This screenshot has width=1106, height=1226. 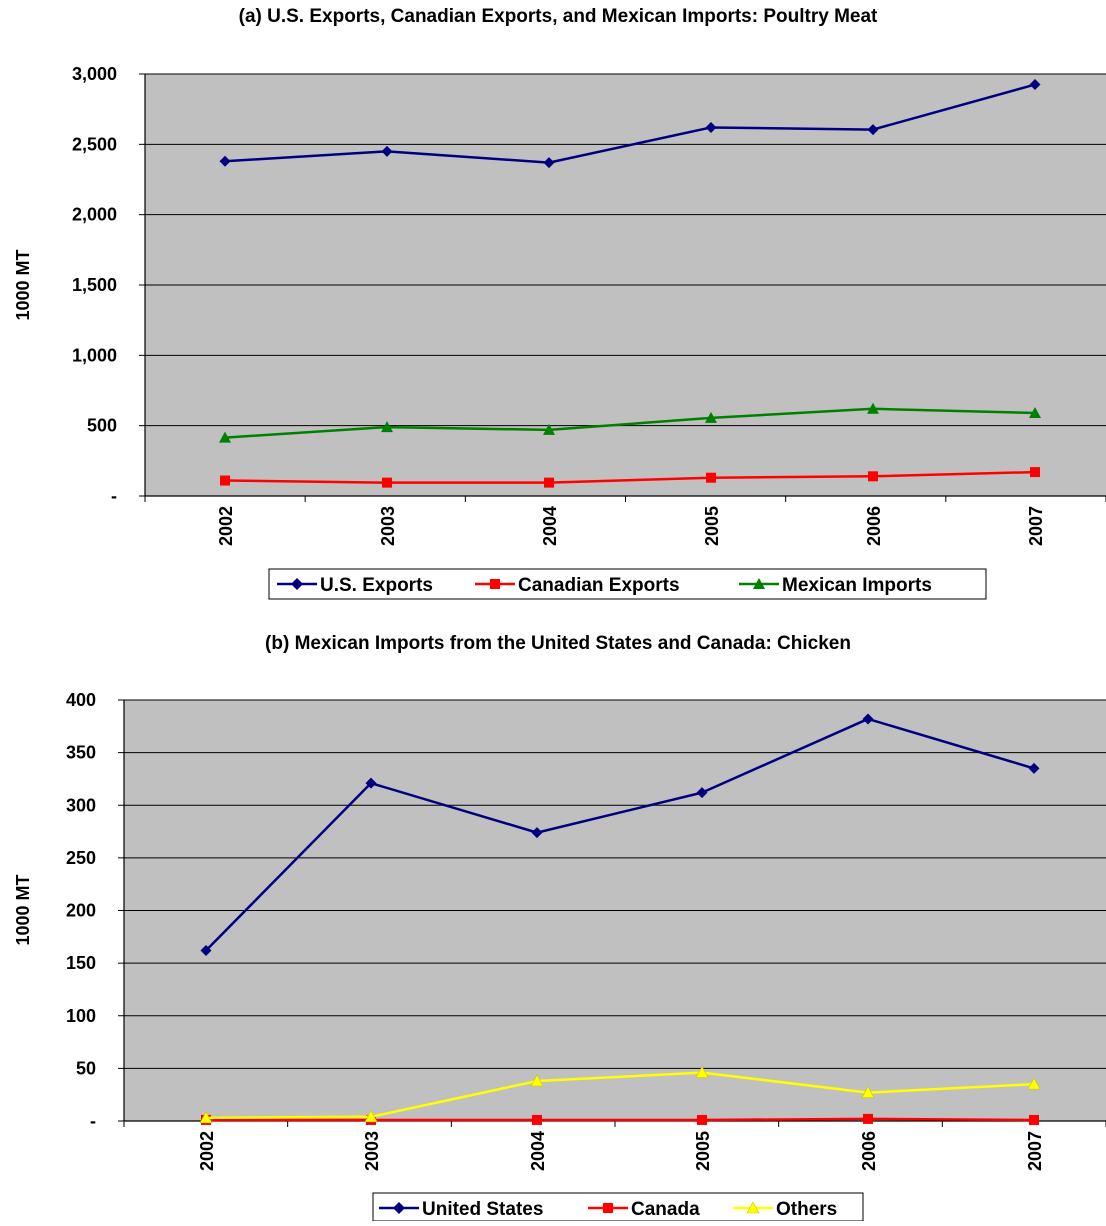 I want to click on chart-b-y-tick-label: 50, so click(x=86, y=1068).